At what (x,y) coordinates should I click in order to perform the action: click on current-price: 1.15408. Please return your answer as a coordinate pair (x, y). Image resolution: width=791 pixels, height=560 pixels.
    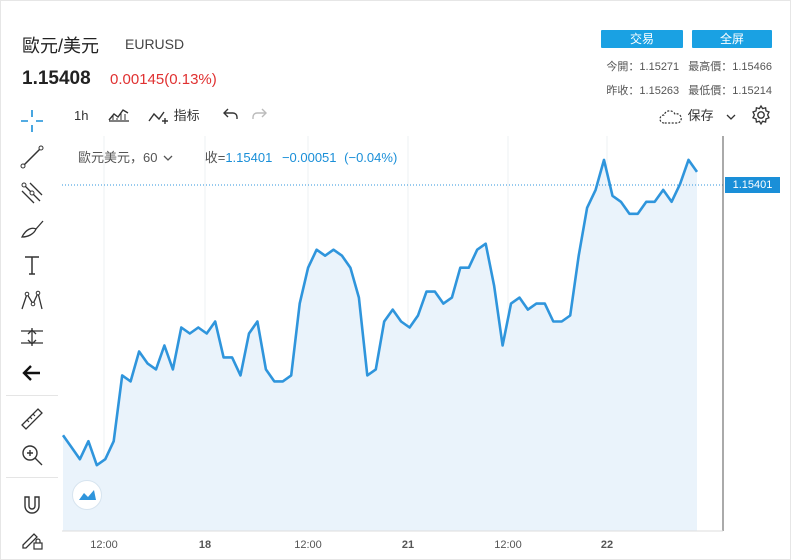
    Looking at the image, I should click on (56, 78).